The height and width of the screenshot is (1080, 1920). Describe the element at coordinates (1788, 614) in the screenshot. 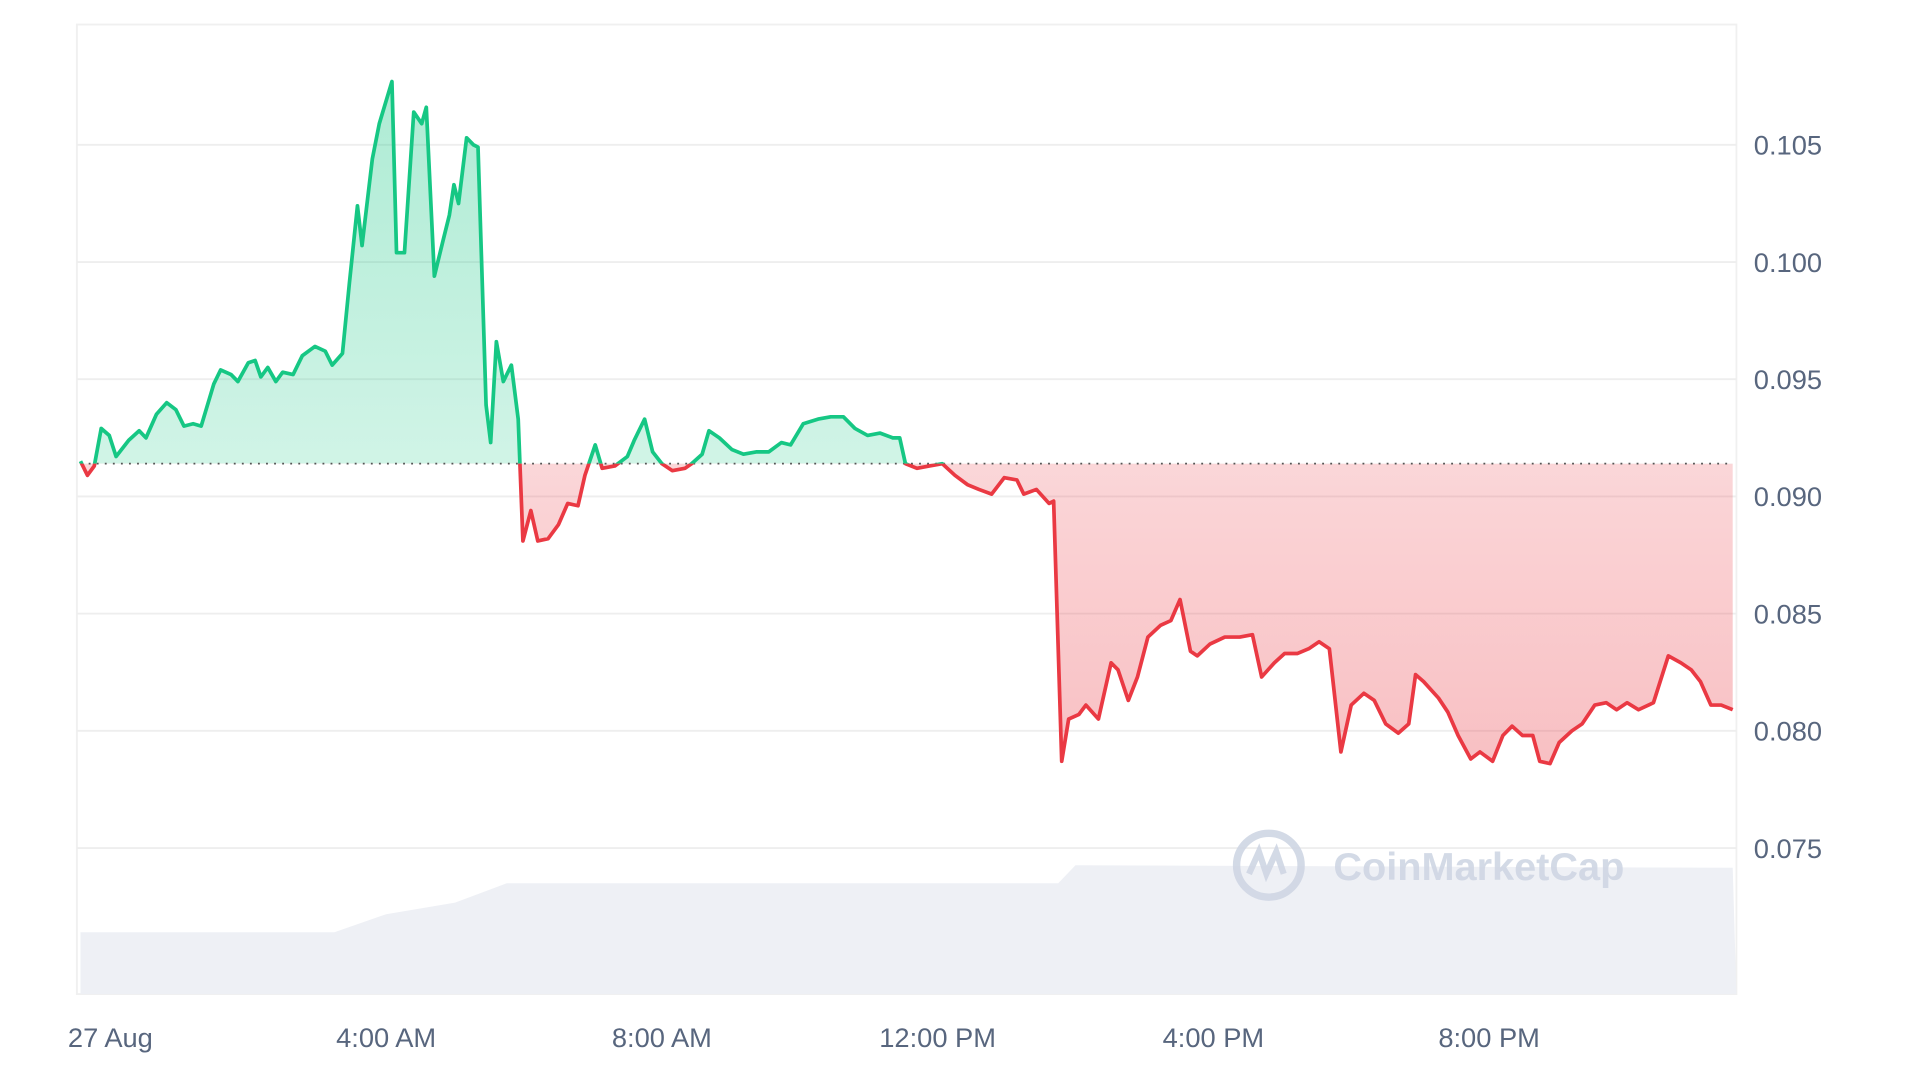

I see `y-tick-label: 0.085` at that location.